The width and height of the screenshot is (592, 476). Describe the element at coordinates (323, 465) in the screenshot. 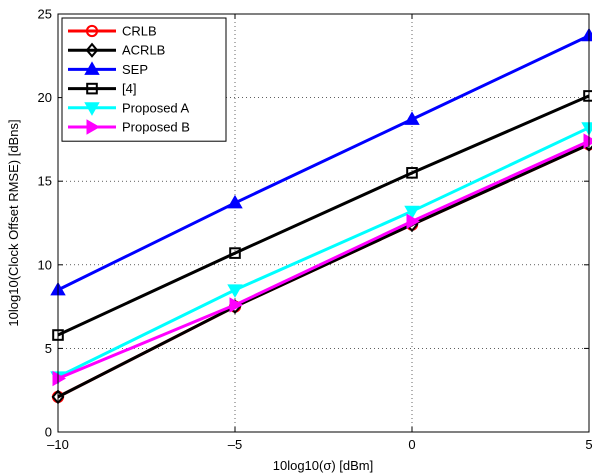

I see `x-axis-label: 10log10(σ) [dBm]` at that location.